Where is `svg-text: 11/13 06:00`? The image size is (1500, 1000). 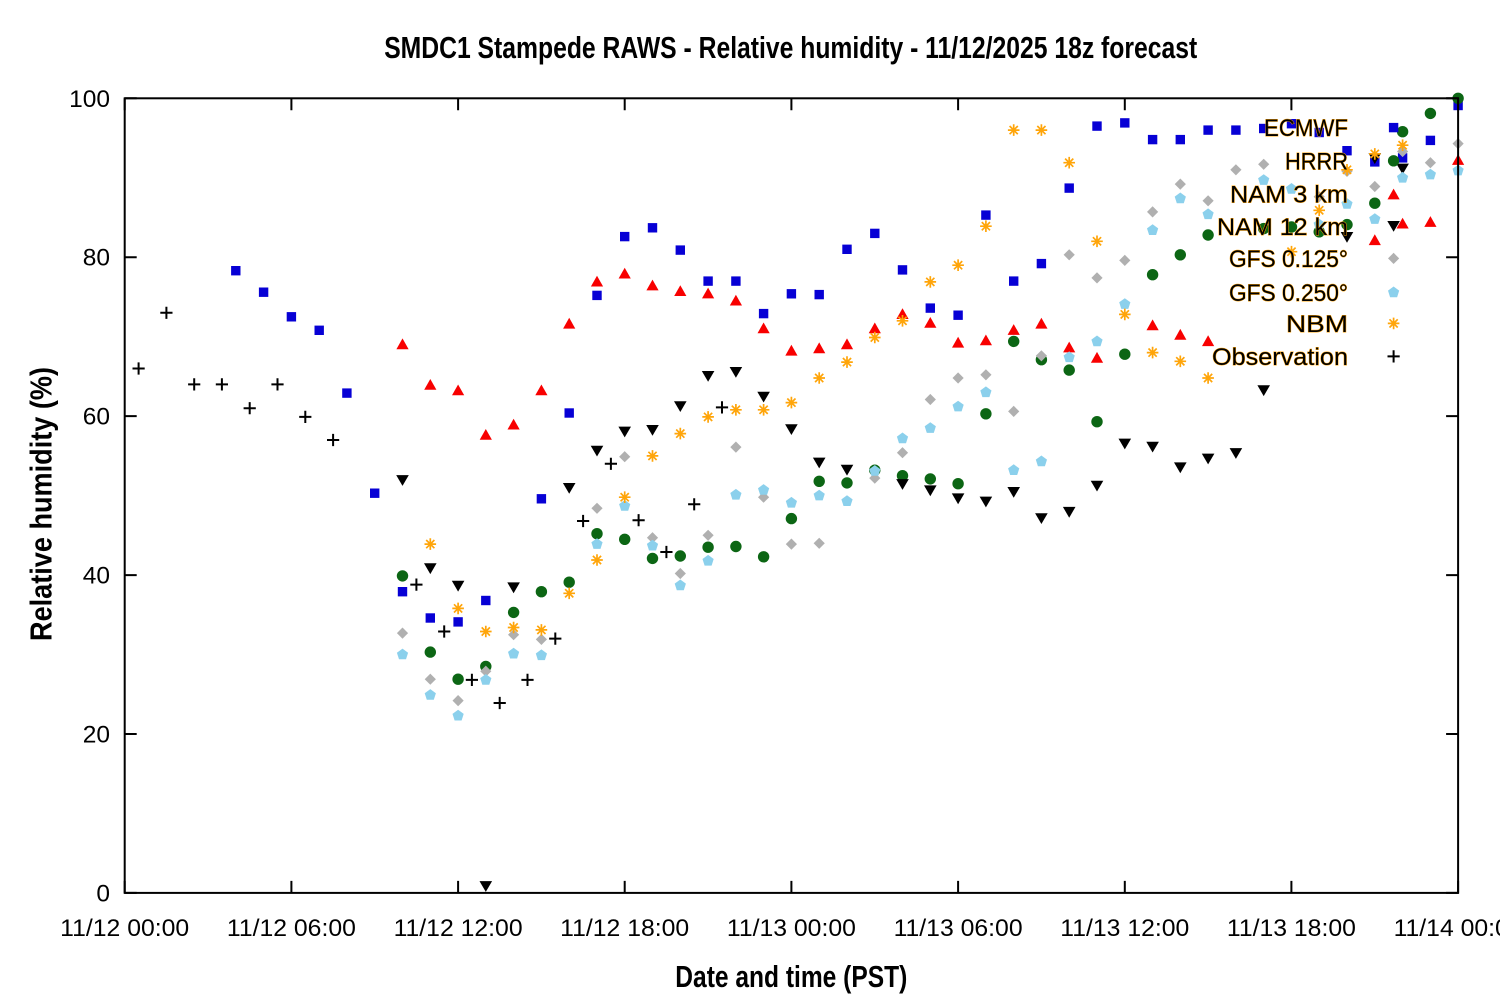 svg-text: 11/13 06:00 is located at coordinates (958, 928).